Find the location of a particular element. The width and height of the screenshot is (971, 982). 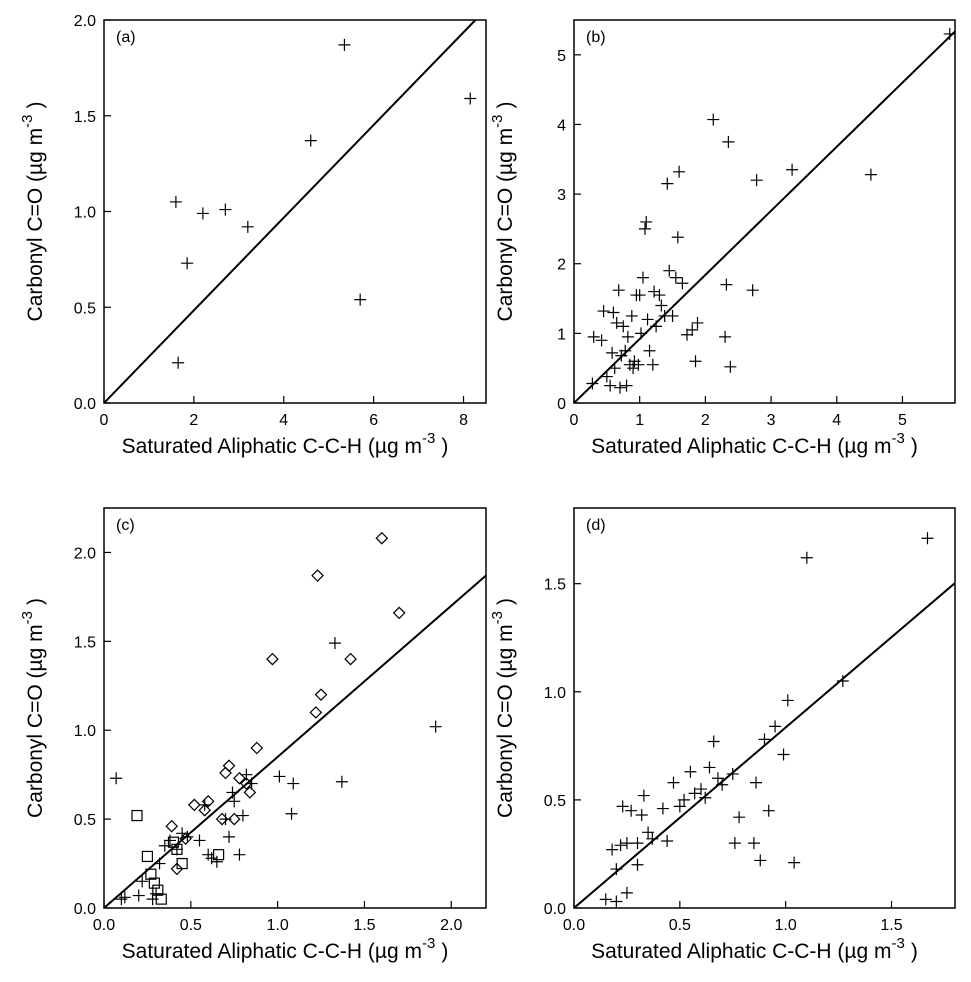

y-tick-label: 2.0 is located at coordinates (85, 21).